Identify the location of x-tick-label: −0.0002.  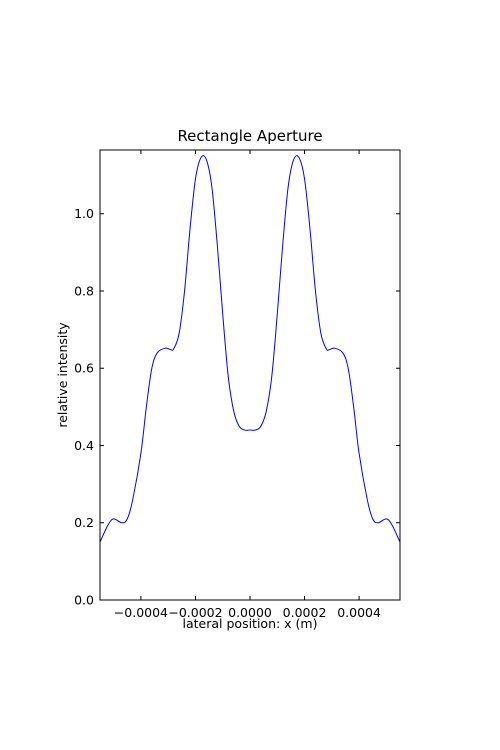
(195, 612).